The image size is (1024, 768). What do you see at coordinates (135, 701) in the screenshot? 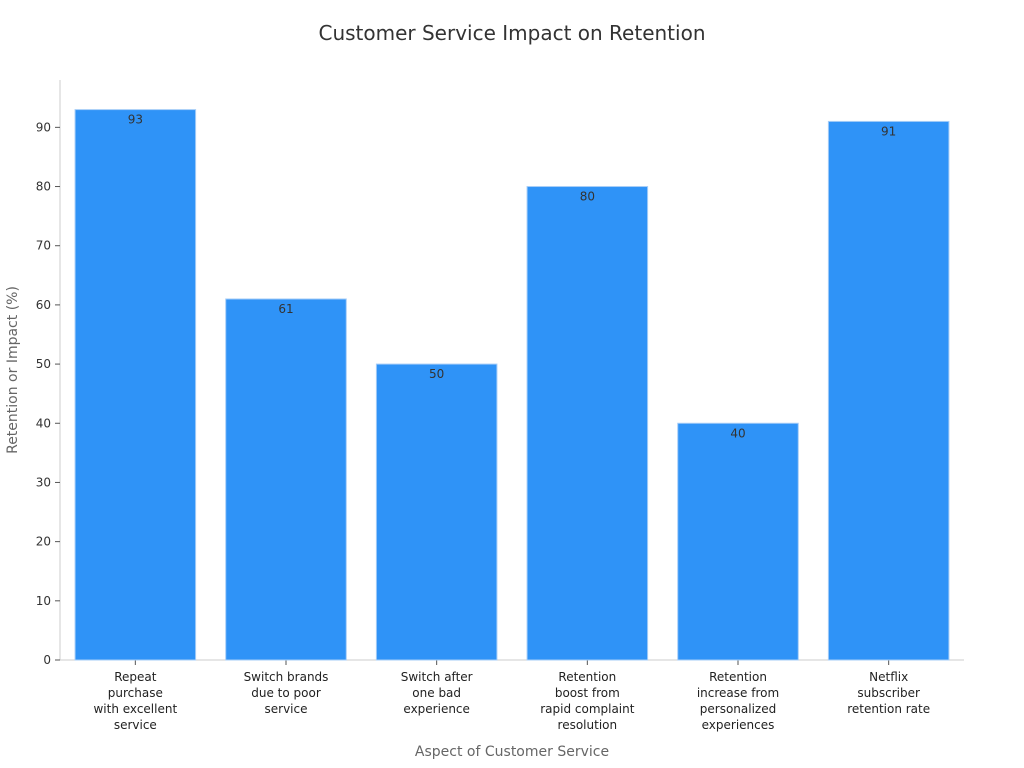
I see `x-tick-label: Repeat purchase with excellent service` at bounding box center [135, 701].